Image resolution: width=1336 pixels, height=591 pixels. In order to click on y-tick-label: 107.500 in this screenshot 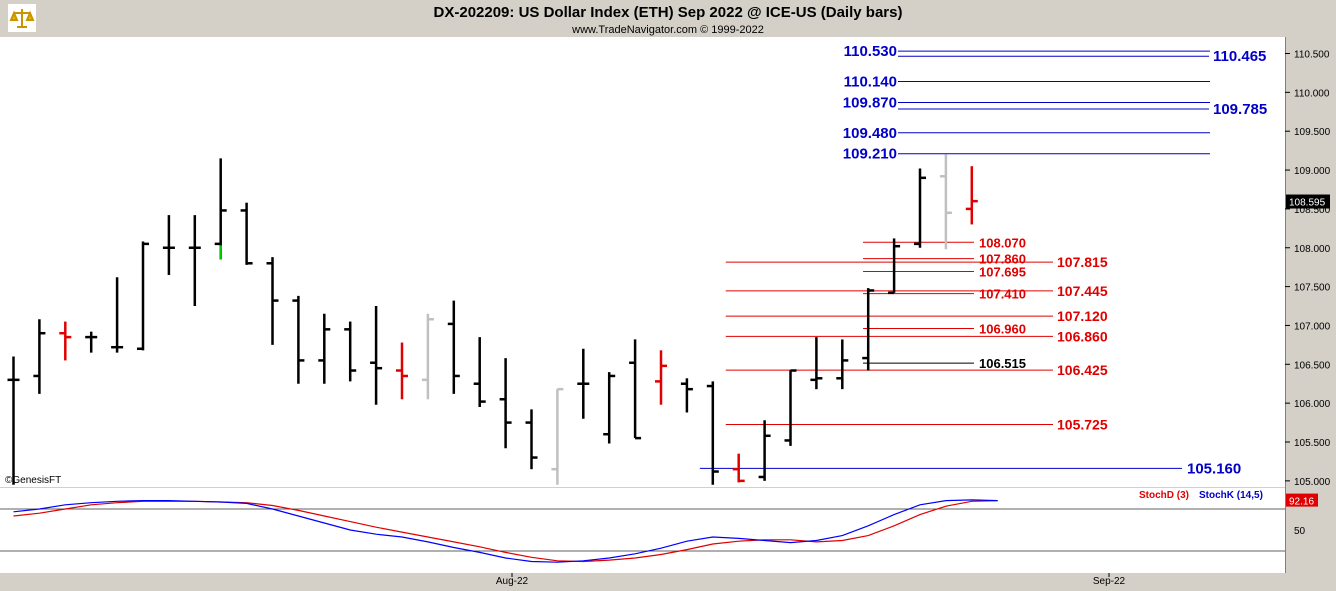, I will do `click(1312, 288)`.